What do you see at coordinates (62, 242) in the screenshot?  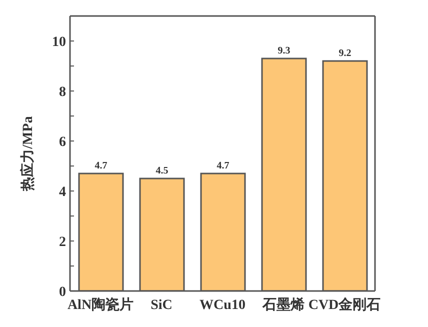 I see `y-tick-label: 2` at bounding box center [62, 242].